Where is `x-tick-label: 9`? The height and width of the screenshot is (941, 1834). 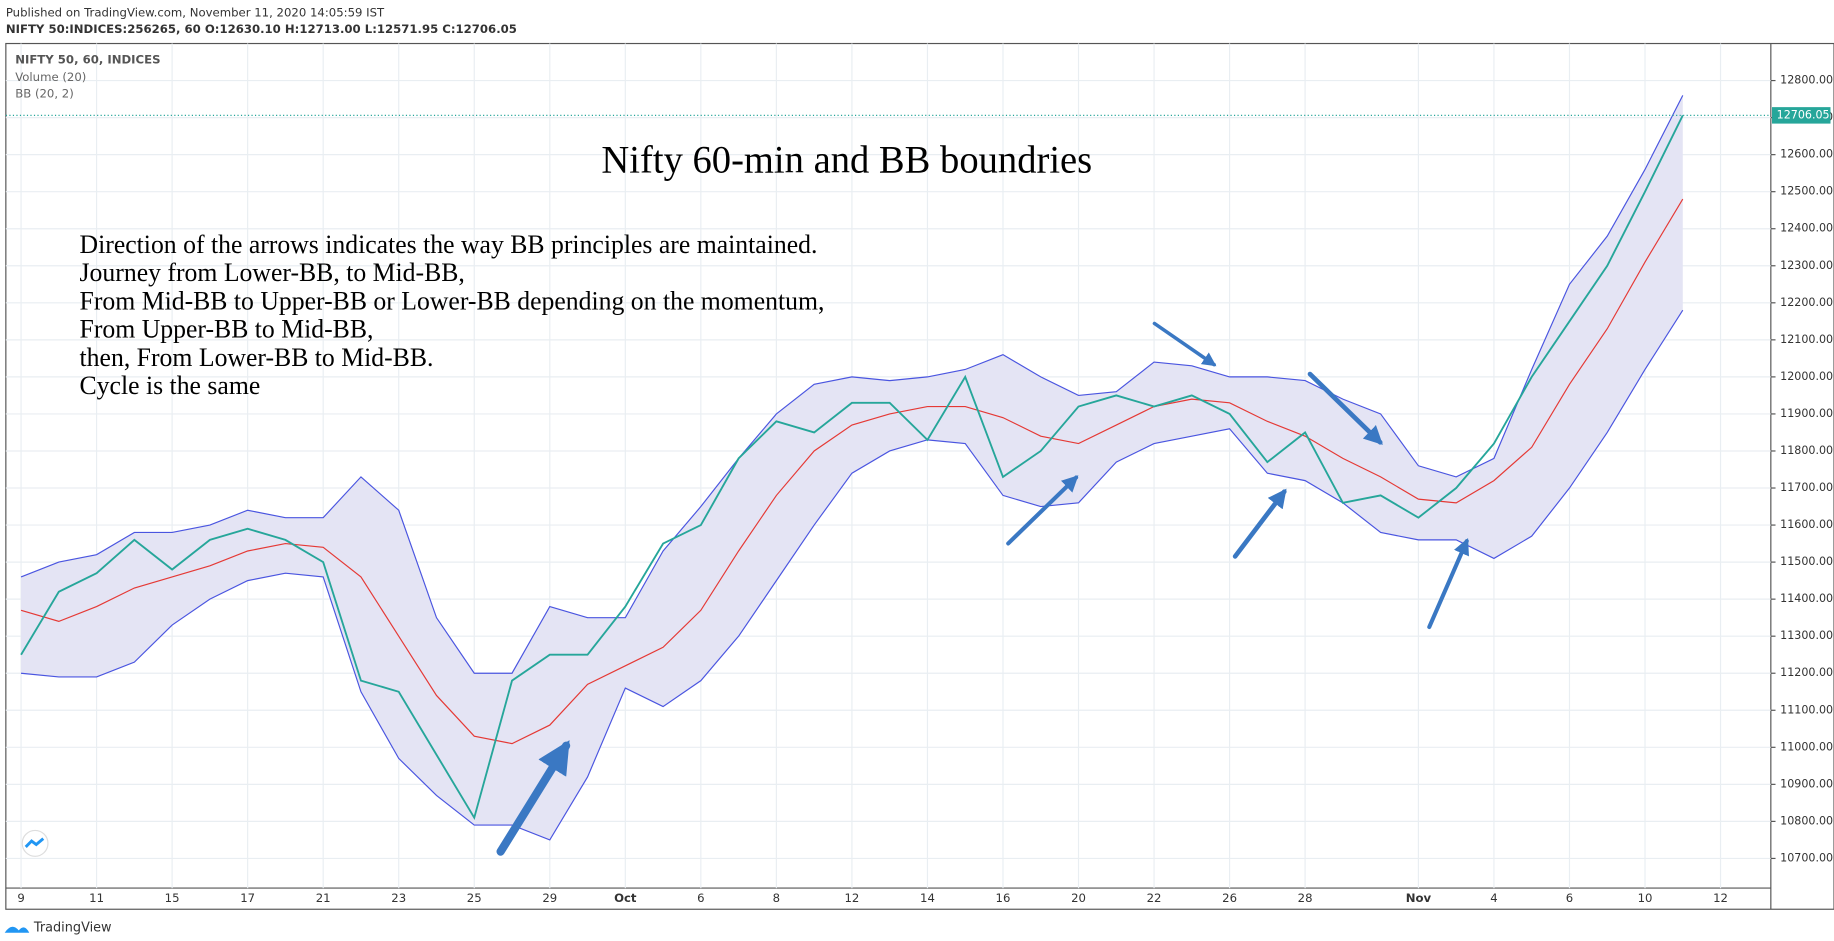 x-tick-label: 9 is located at coordinates (20, 898).